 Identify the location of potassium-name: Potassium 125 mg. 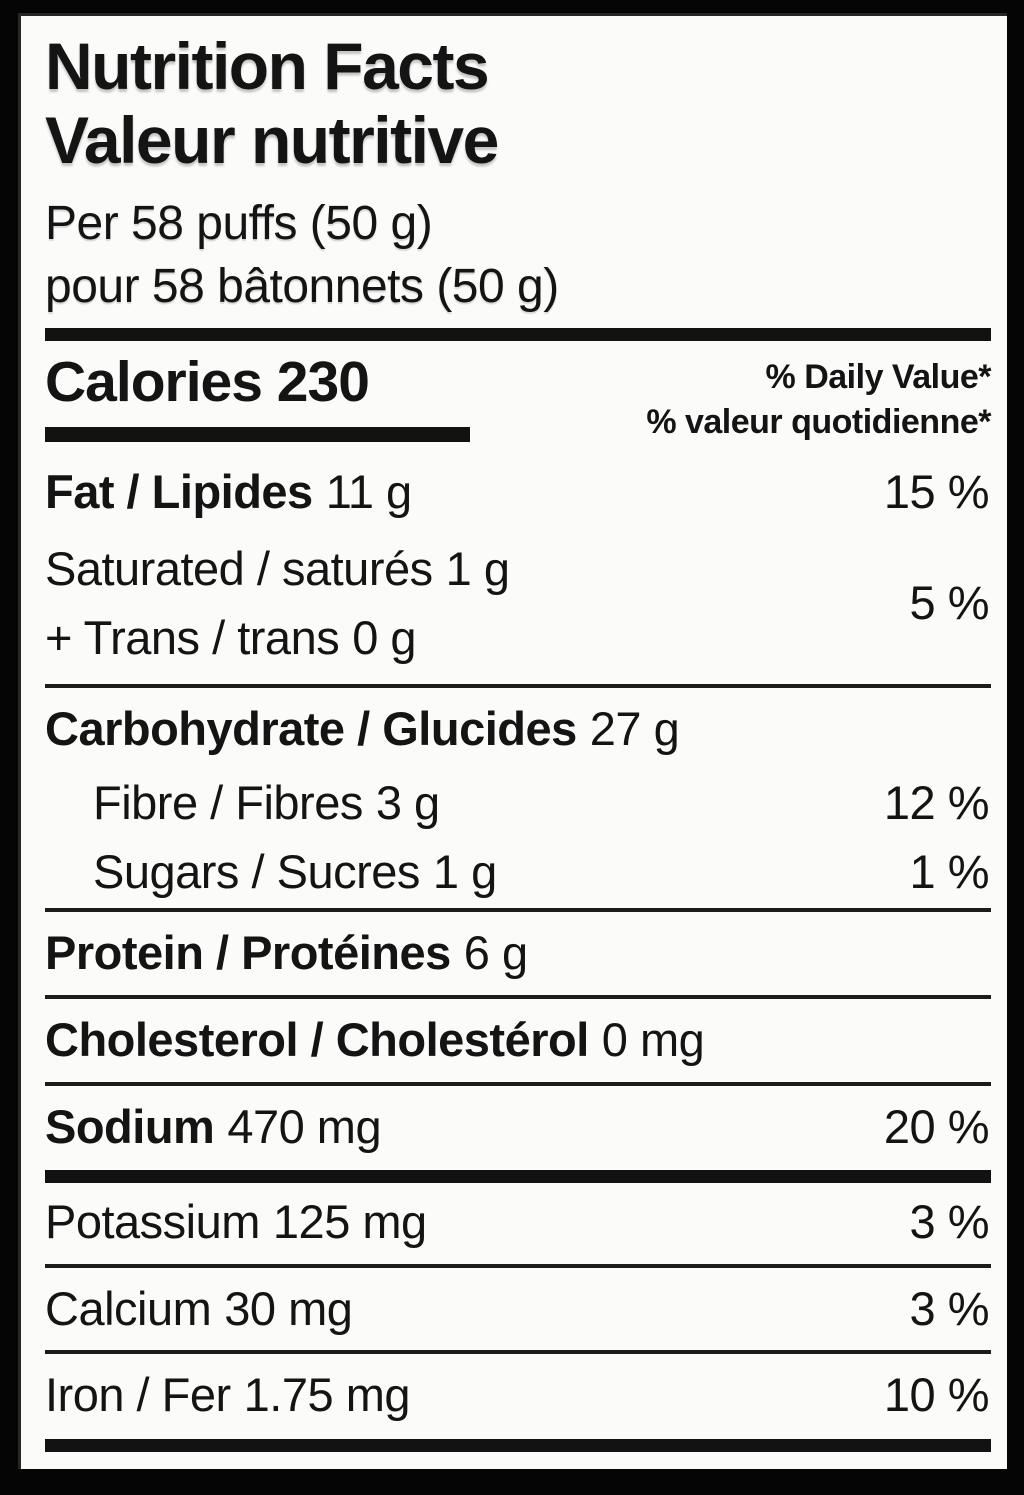
(236, 1222).